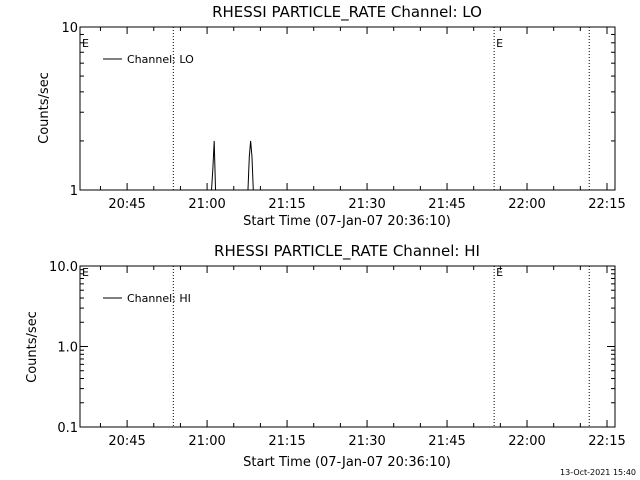 The image size is (640, 480). I want to click on panel-lo-y-tick-label: 10, so click(69, 28).